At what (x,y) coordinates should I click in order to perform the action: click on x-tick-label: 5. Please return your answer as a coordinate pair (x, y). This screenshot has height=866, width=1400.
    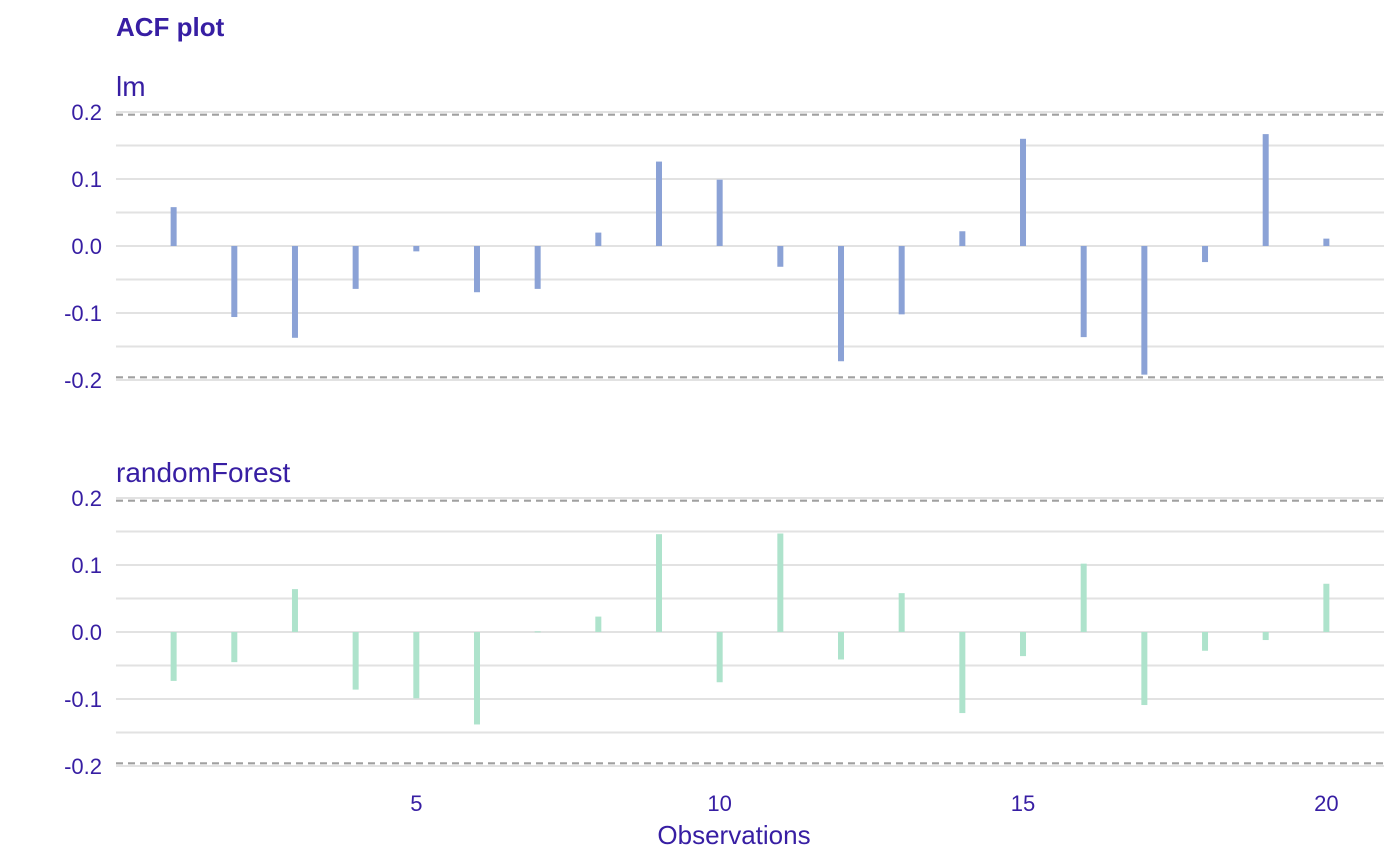
    Looking at the image, I should click on (416, 803).